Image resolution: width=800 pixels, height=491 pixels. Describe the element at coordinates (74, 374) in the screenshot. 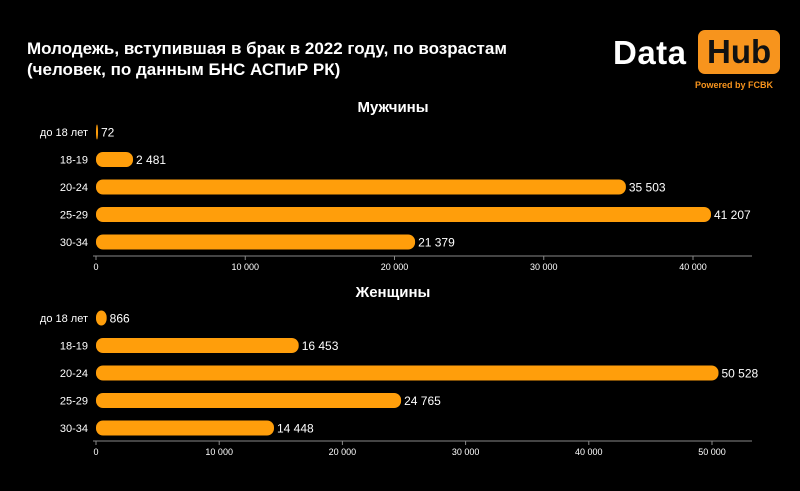

I see `women-category-label: 20-24` at that location.